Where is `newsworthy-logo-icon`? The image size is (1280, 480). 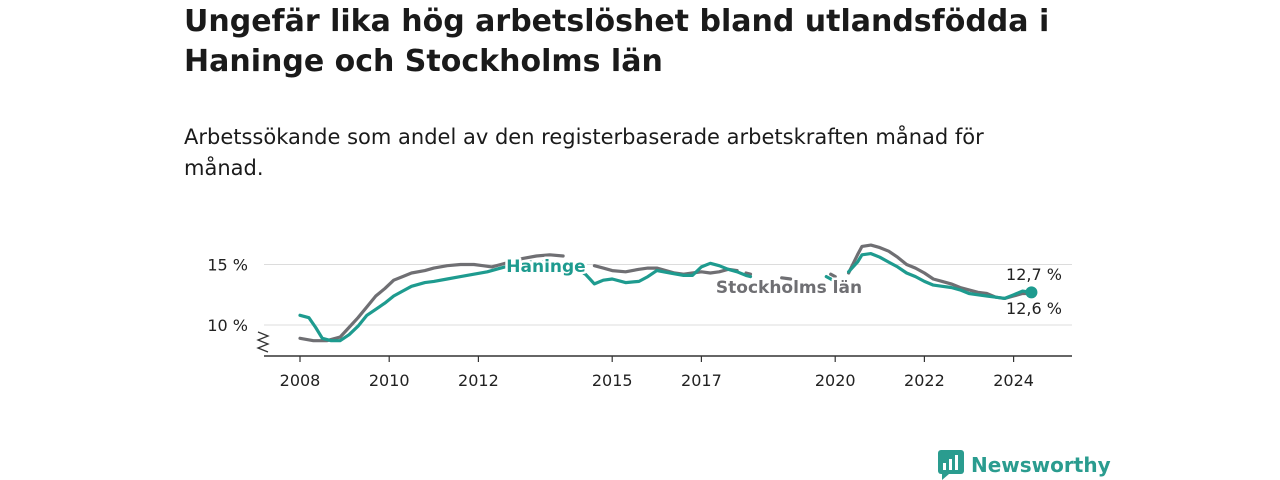
newsworthy-logo-icon is located at coordinates (951, 465).